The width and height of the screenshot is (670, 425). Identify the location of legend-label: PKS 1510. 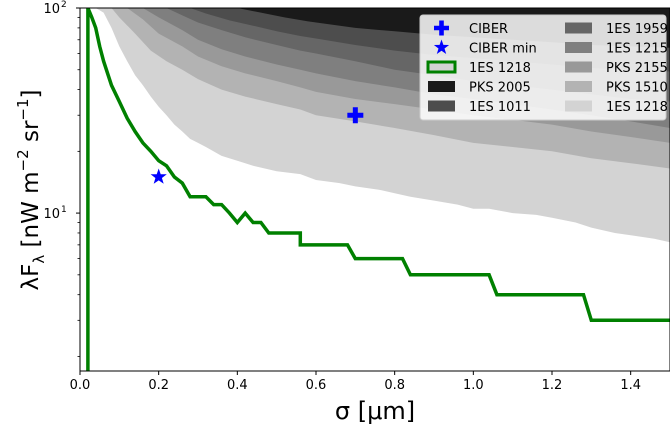
(637, 88).